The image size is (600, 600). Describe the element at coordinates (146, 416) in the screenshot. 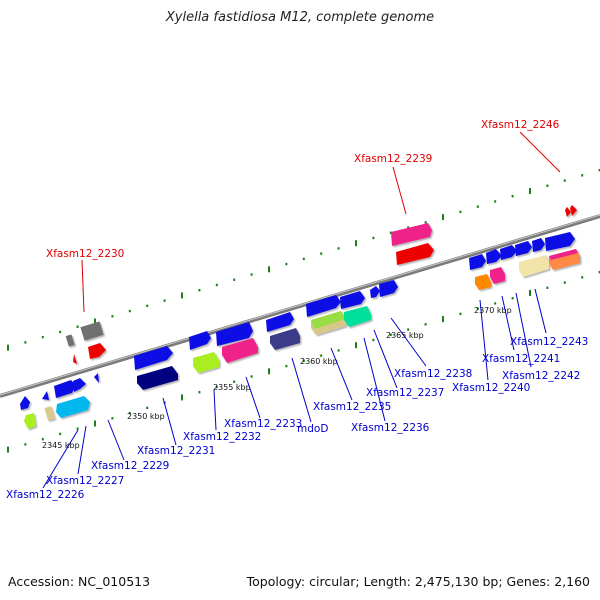

I see `scale-label: 2350 kbp` at that location.